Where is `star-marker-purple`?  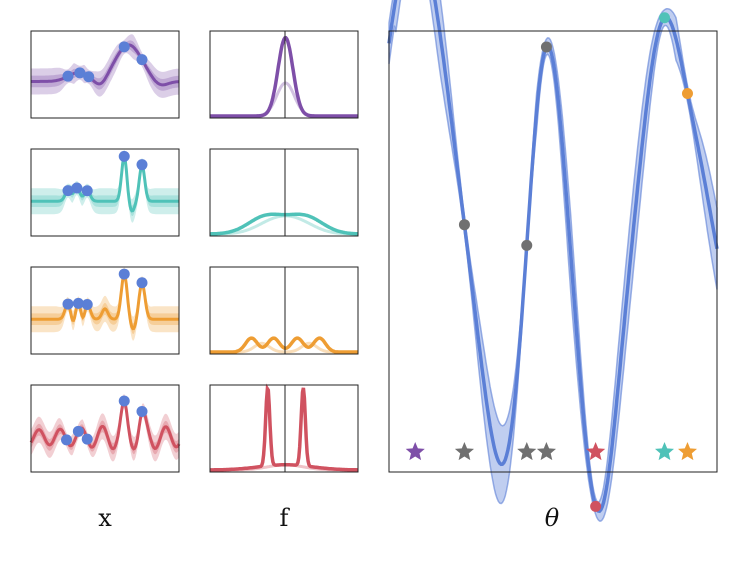
star-marker-purple is located at coordinates (415, 451).